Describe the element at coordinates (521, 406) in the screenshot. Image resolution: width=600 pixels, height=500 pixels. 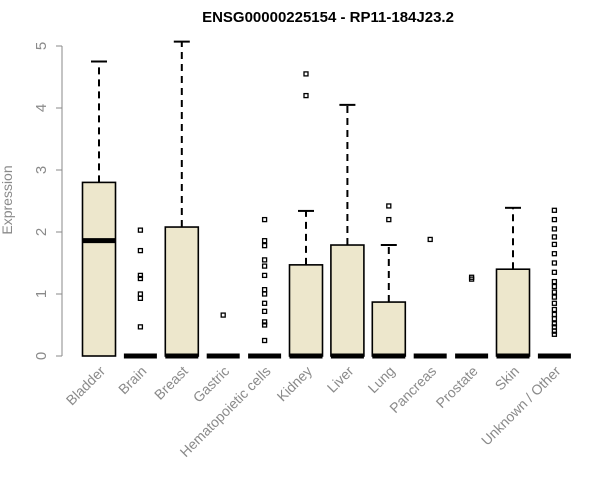
I see `x-tick-label: Unknown / Other` at that location.